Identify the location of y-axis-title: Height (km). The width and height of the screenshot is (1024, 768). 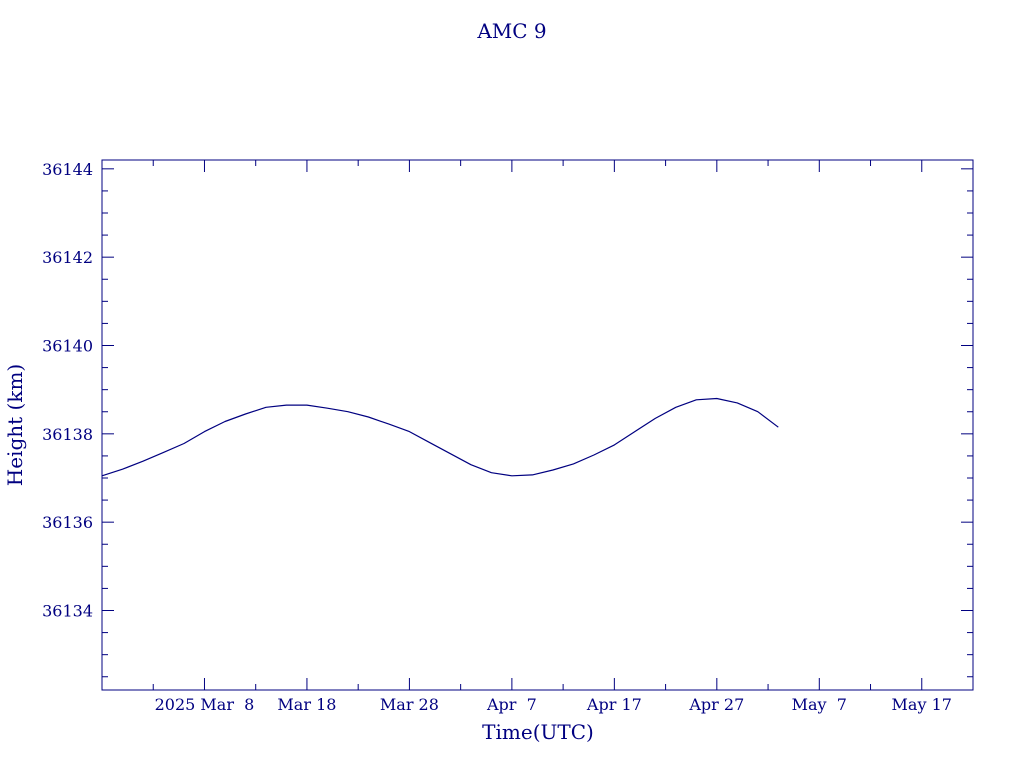
(15, 425).